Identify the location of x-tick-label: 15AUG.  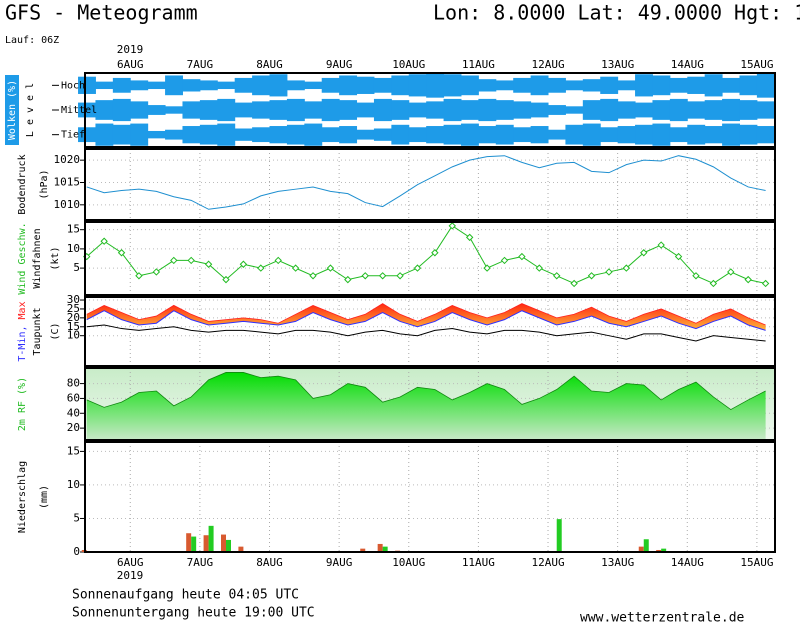
(756, 64).